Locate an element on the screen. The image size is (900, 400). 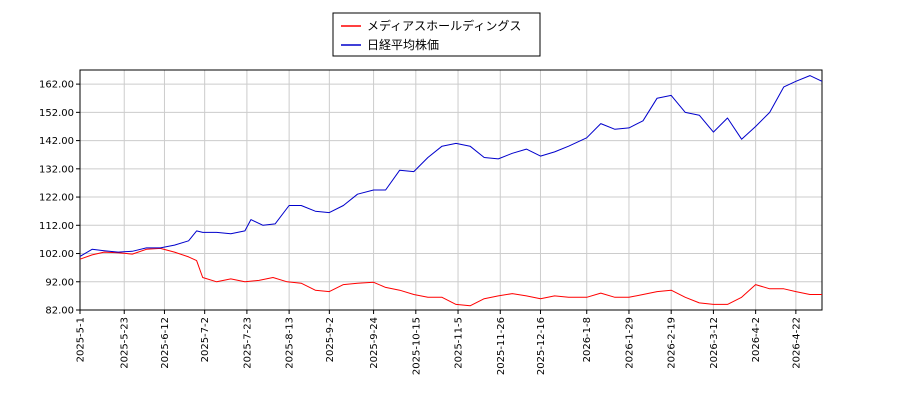
x-tick-label: 2026-1-8 is located at coordinates (587, 339).